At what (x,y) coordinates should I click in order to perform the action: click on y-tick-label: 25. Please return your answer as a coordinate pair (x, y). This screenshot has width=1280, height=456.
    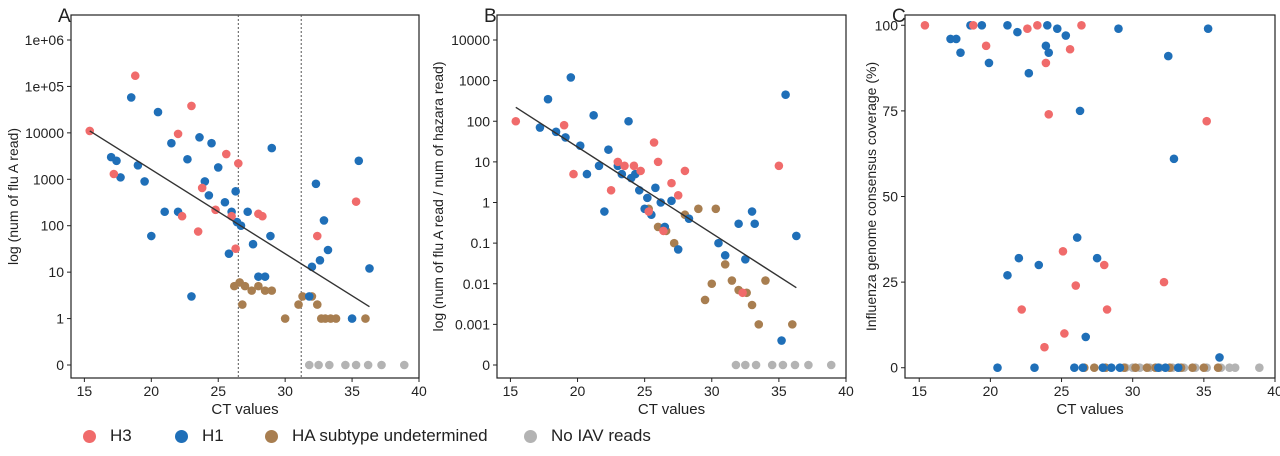
    Looking at the image, I should click on (890, 282).